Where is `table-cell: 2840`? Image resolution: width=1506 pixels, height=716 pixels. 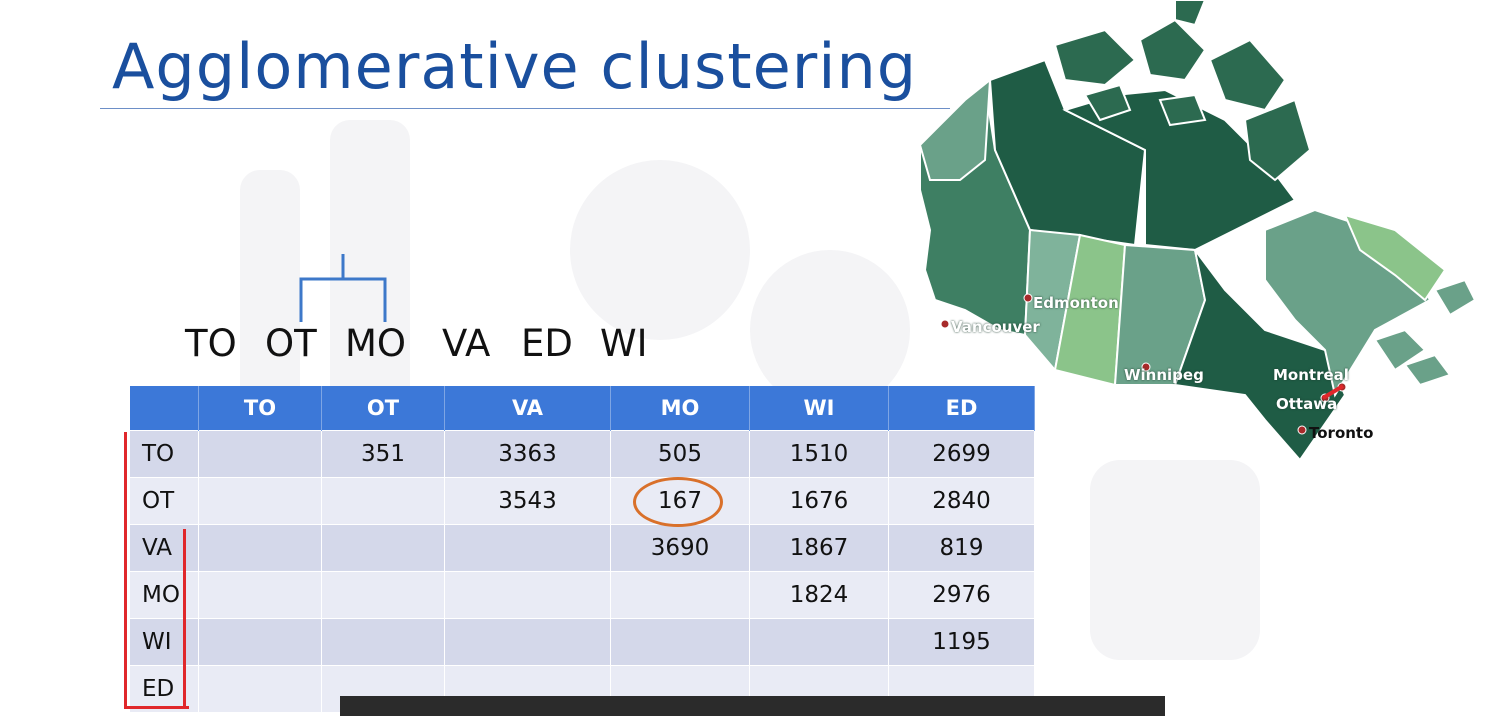 table-cell: 2840 is located at coordinates (961, 501).